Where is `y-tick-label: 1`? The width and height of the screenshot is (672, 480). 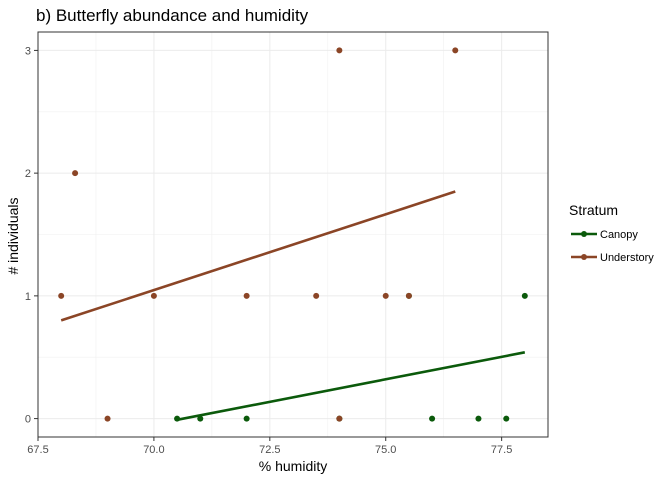
y-tick-label: 1 is located at coordinates (28, 297).